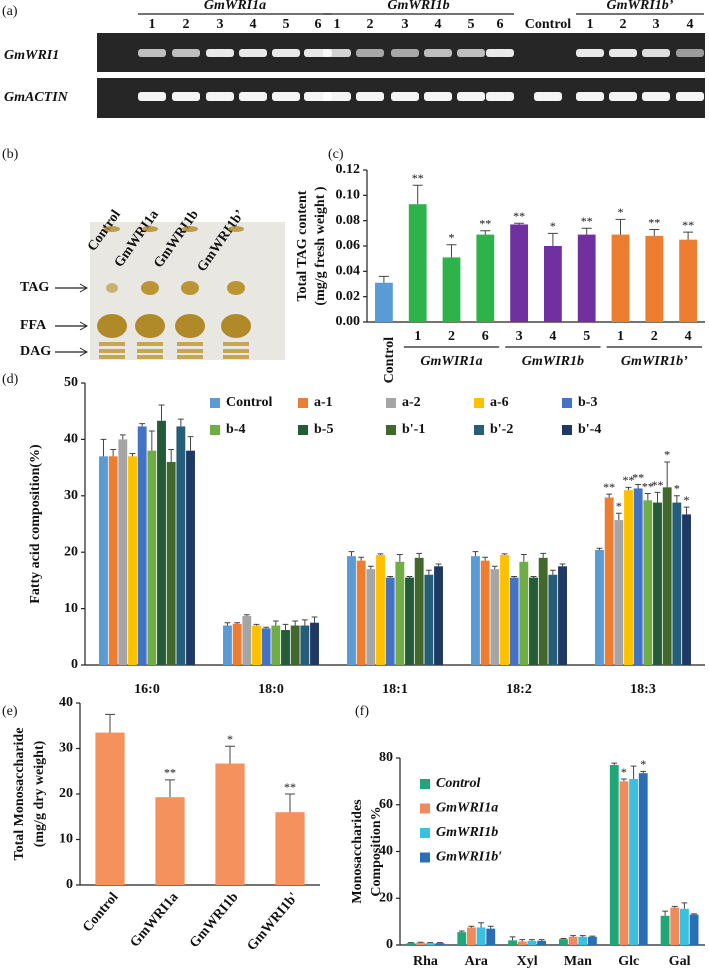 The height and width of the screenshot is (973, 709). Describe the element at coordinates (235, 429) in the screenshot. I see `legend-label: b-4` at that location.